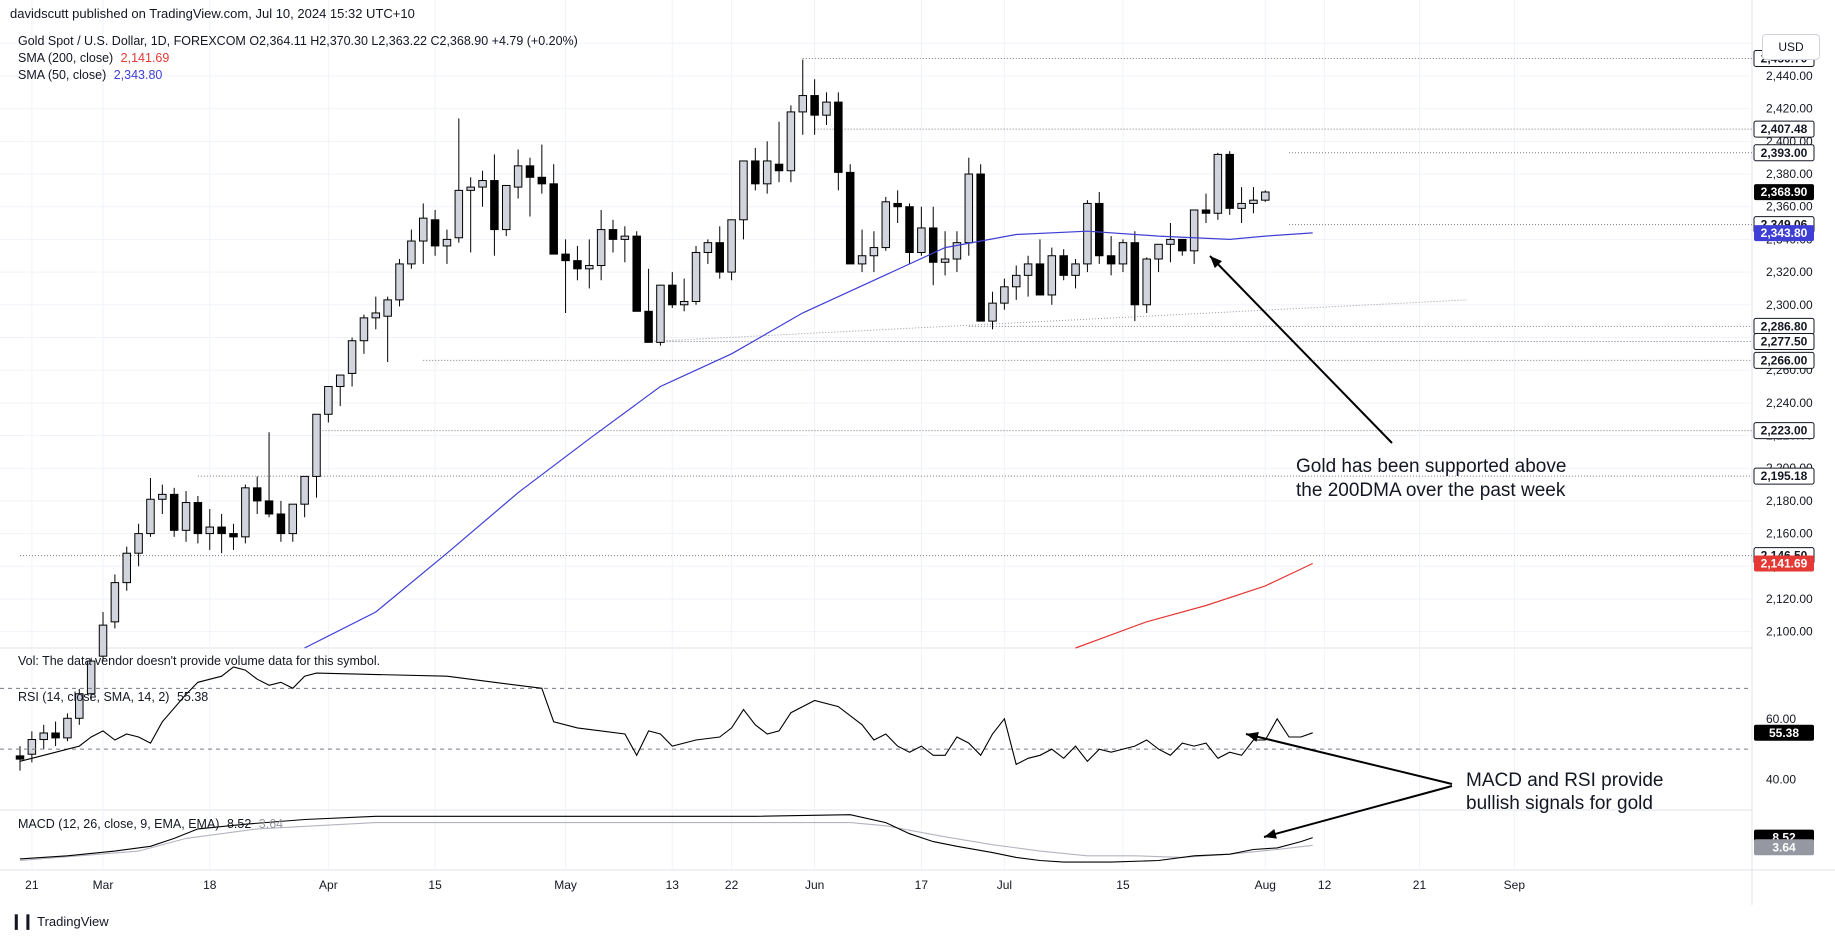  I want to click on price-tick-label: 2,440.00, so click(1789, 76).